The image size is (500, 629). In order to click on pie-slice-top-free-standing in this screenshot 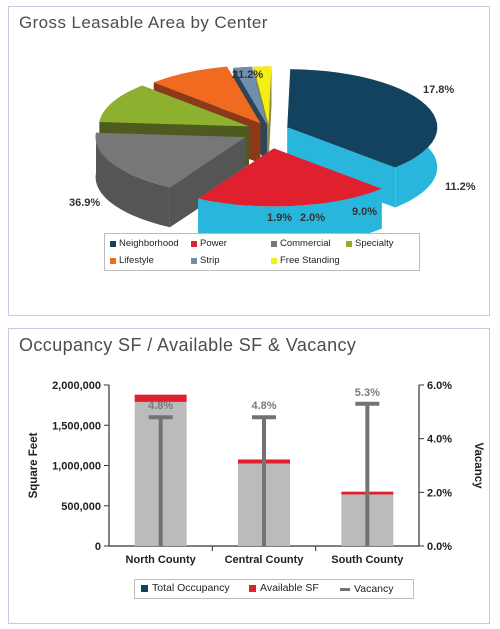, I will do `click(262, 95)`.